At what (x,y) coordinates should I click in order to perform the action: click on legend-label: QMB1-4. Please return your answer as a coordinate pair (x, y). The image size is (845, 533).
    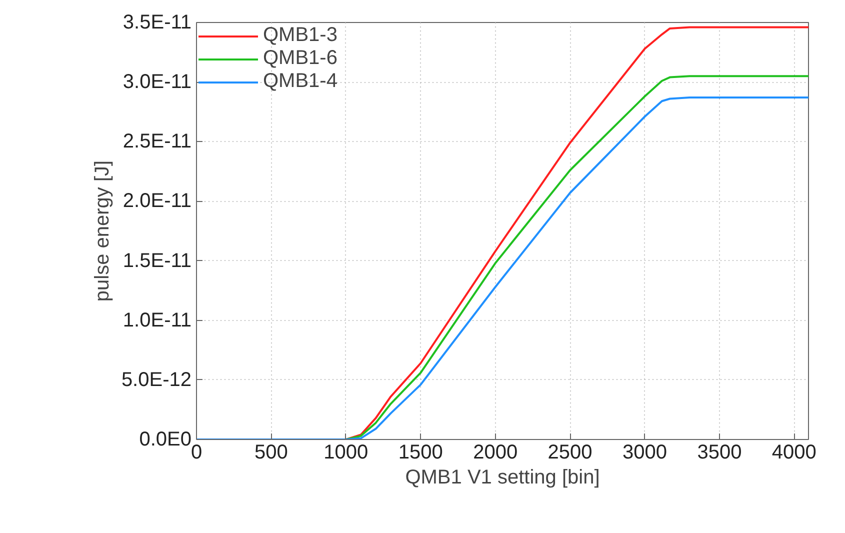
    Looking at the image, I should click on (300, 81).